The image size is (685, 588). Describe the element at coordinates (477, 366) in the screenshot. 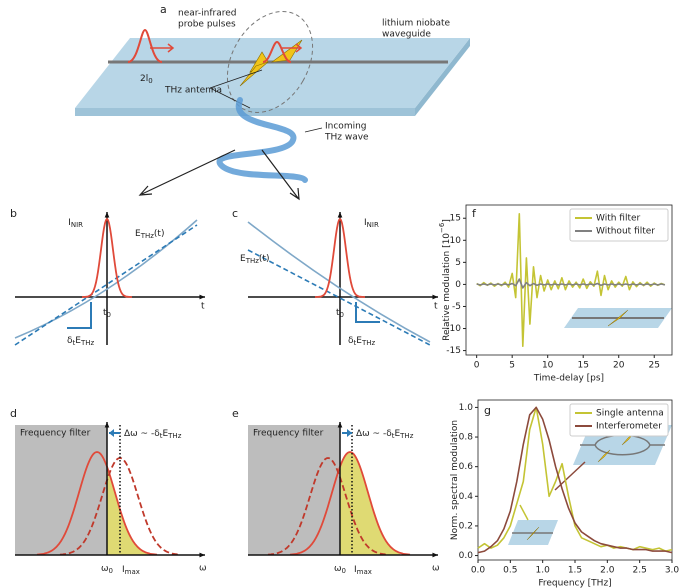

I see `x-tick-label: 0` at that location.